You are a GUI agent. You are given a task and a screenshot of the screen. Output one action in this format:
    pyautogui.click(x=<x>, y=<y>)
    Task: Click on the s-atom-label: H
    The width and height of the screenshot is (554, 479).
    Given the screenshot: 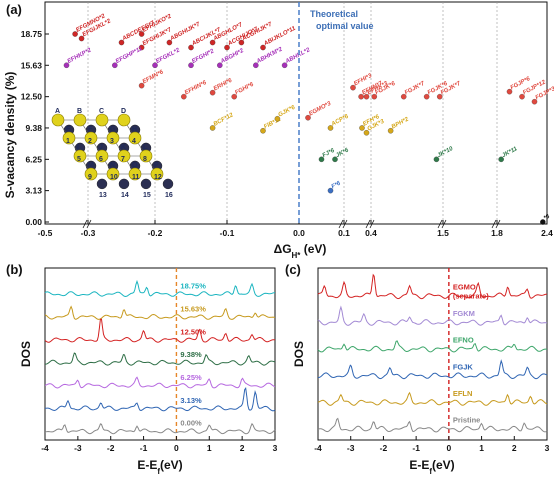 What is the action you would take?
    pyautogui.click(x=134, y=129)
    